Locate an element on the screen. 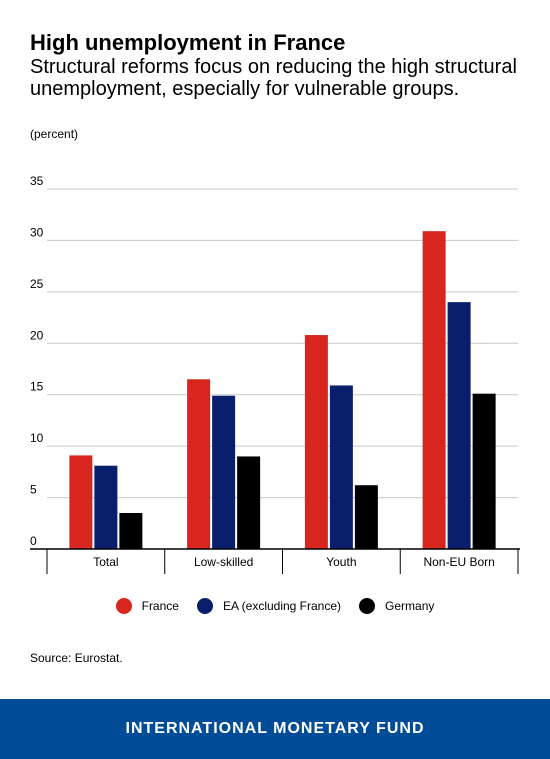  bar-low-skilled-ea-excluding-france- is located at coordinates (224, 472).